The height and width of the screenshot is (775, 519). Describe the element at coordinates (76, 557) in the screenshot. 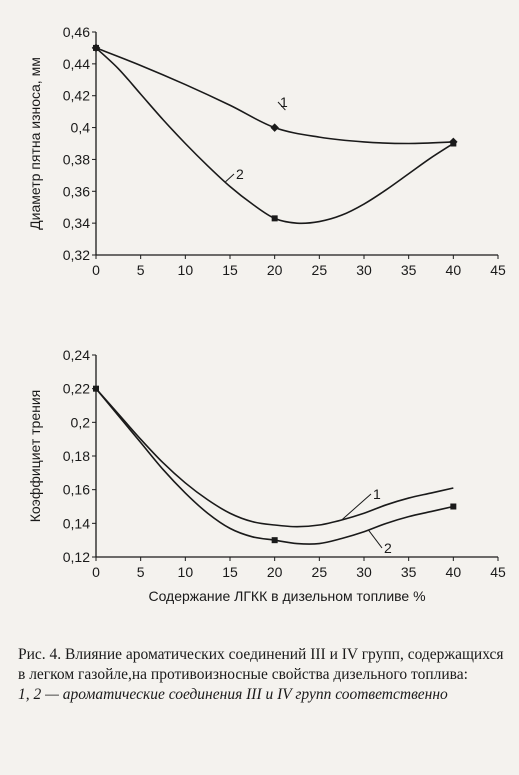

I see `y-tick-label: 0,12` at that location.